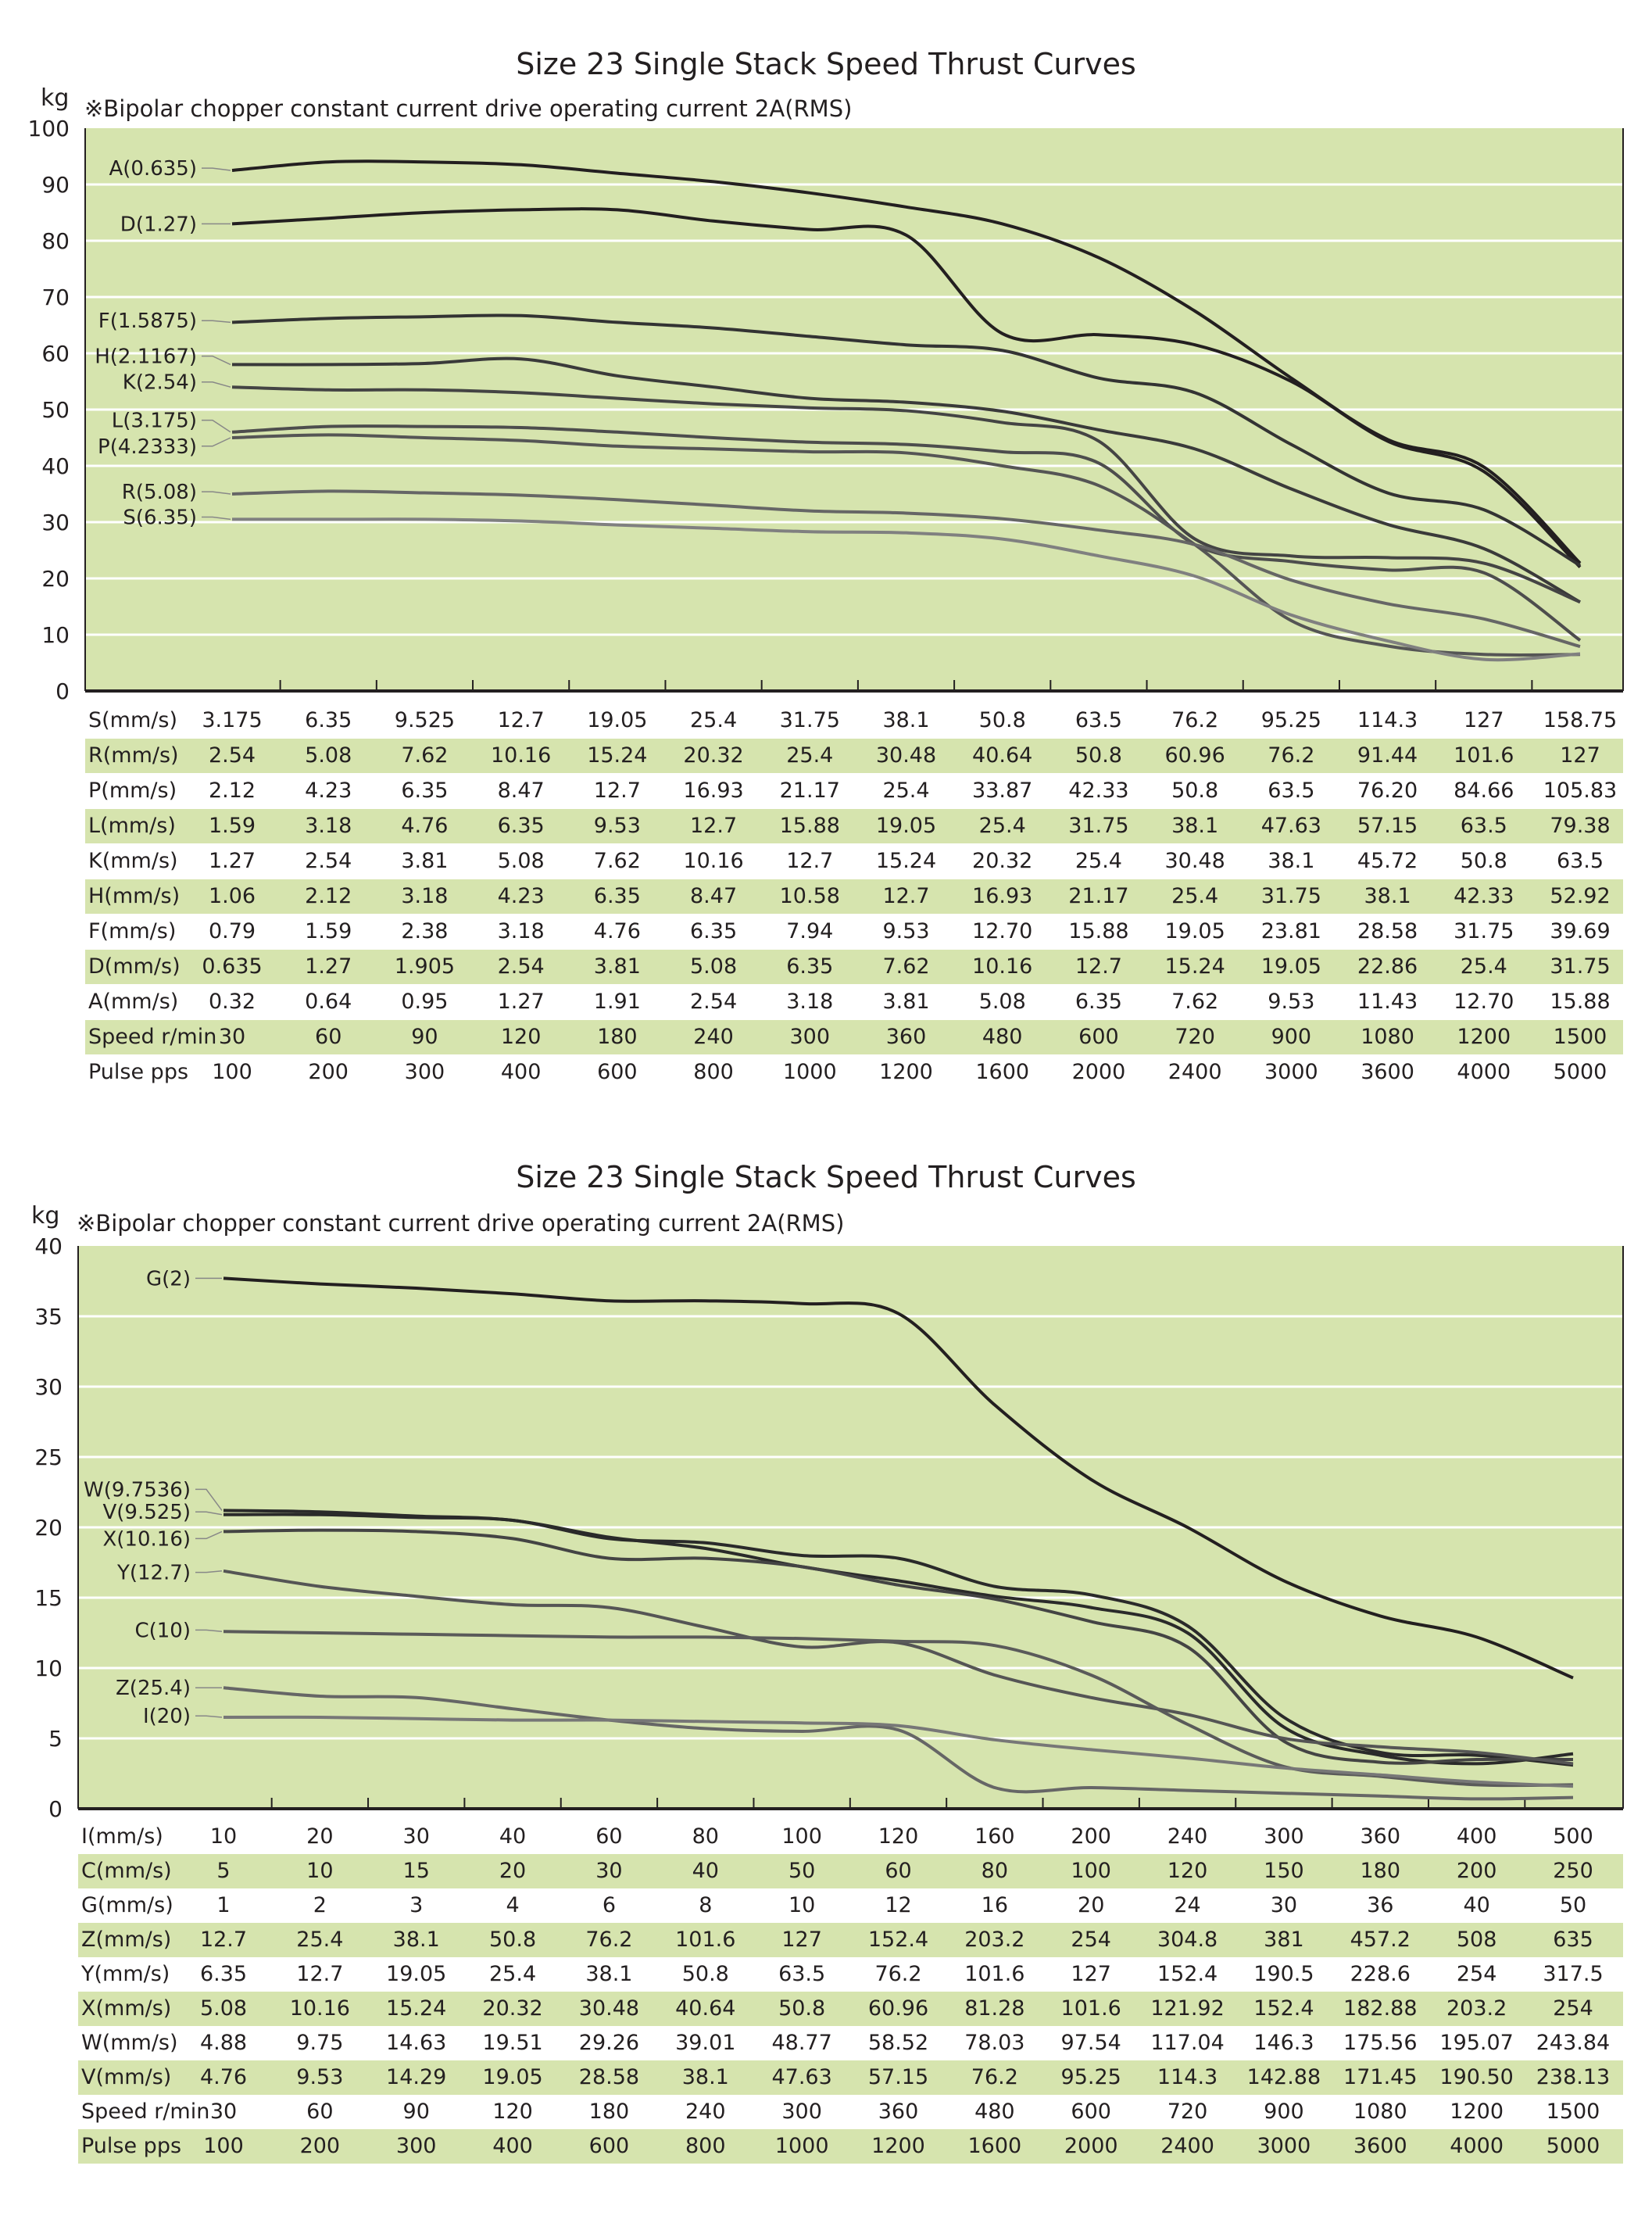 The height and width of the screenshot is (2223, 1652). What do you see at coordinates (129, 2043) in the screenshot?
I see `row-label: W(mm/s)` at bounding box center [129, 2043].